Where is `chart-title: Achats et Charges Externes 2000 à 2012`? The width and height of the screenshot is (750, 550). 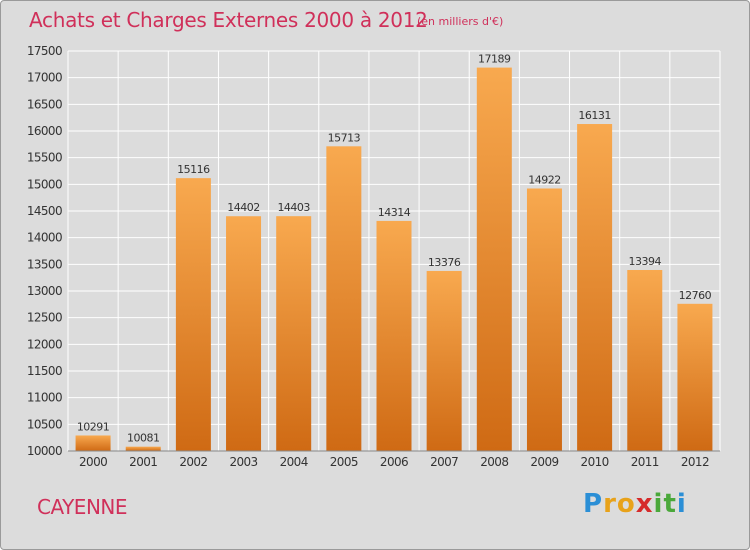 chart-title: Achats et Charges Externes 2000 à 2012 is located at coordinates (228, 20).